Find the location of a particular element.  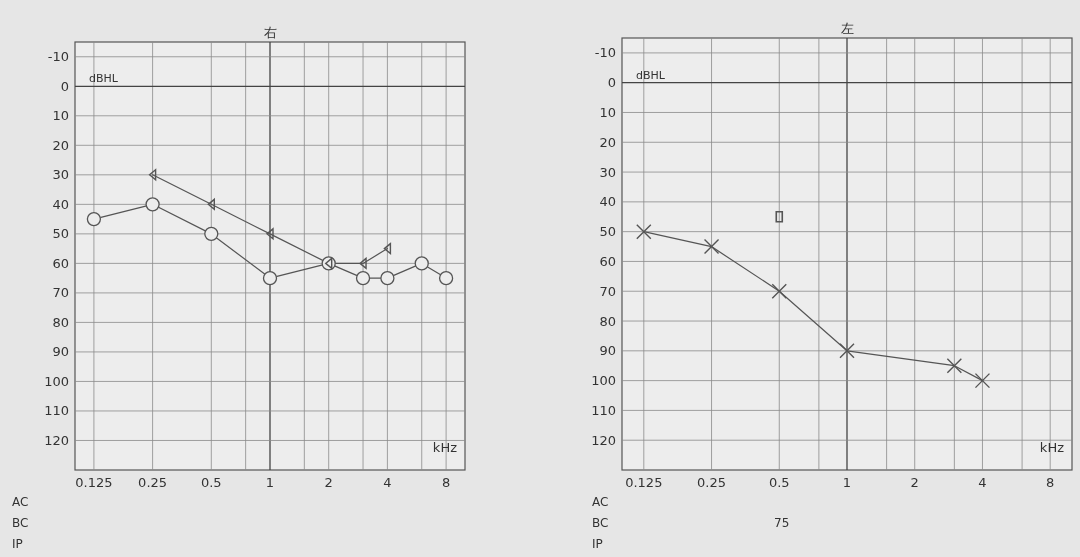

chart-title: 左 is located at coordinates (847, 28).